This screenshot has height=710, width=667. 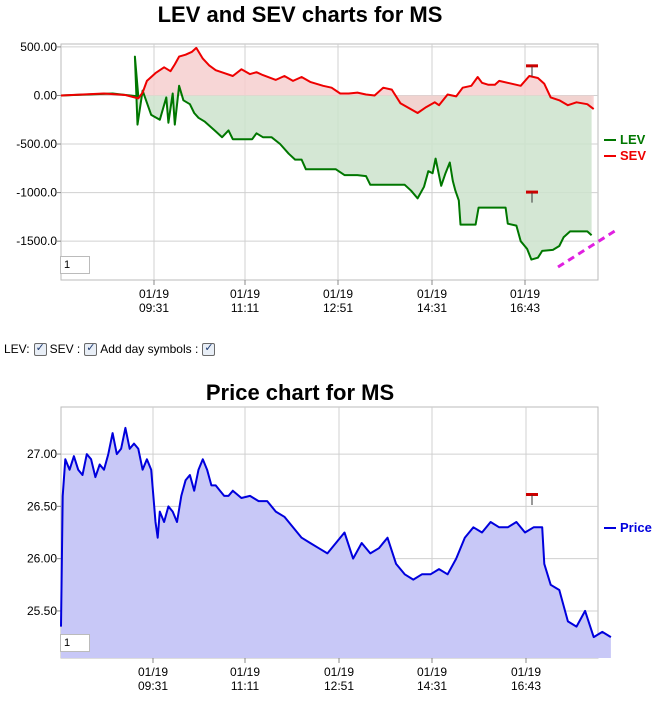 I want to click on series-fill-sev, so click(x=327, y=80).